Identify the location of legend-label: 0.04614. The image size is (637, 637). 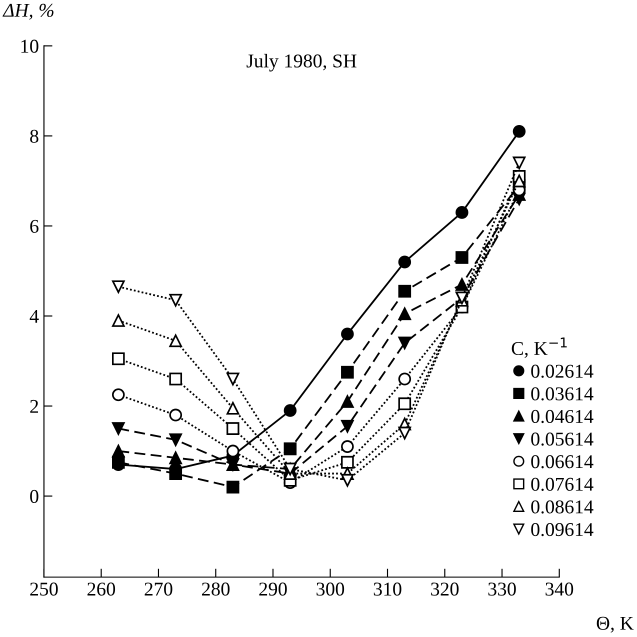
(562, 417).